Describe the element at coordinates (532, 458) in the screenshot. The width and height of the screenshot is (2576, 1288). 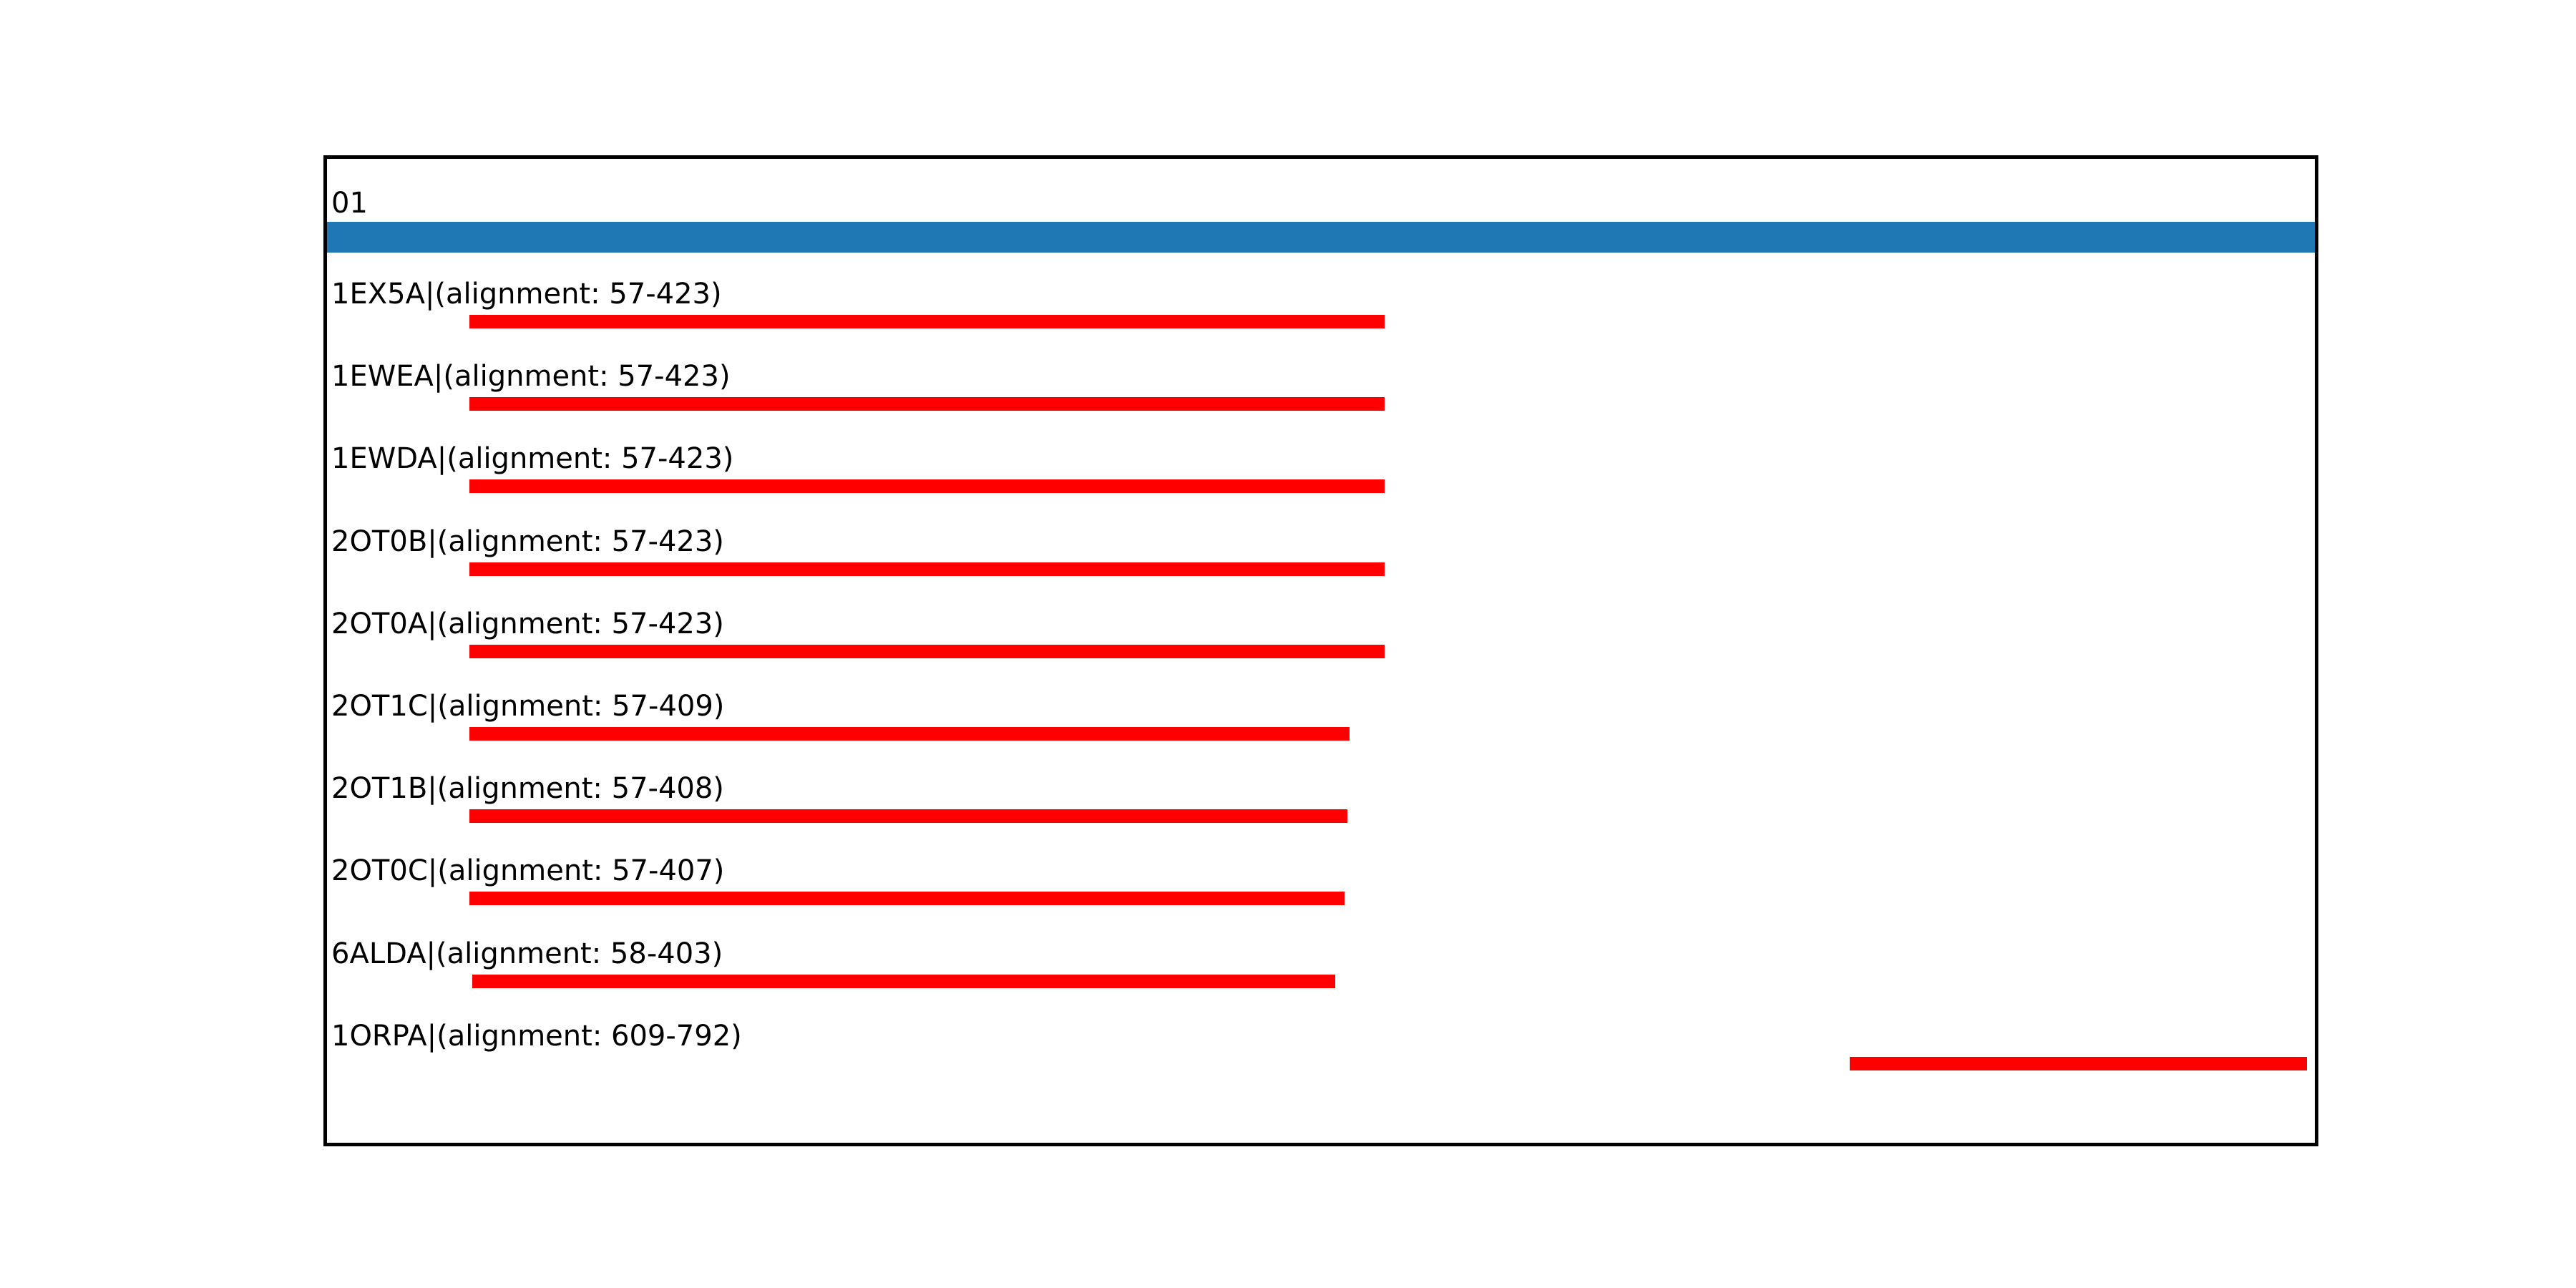
I see `hit-label: 1EWDA|(alignment: 57-423)` at that location.